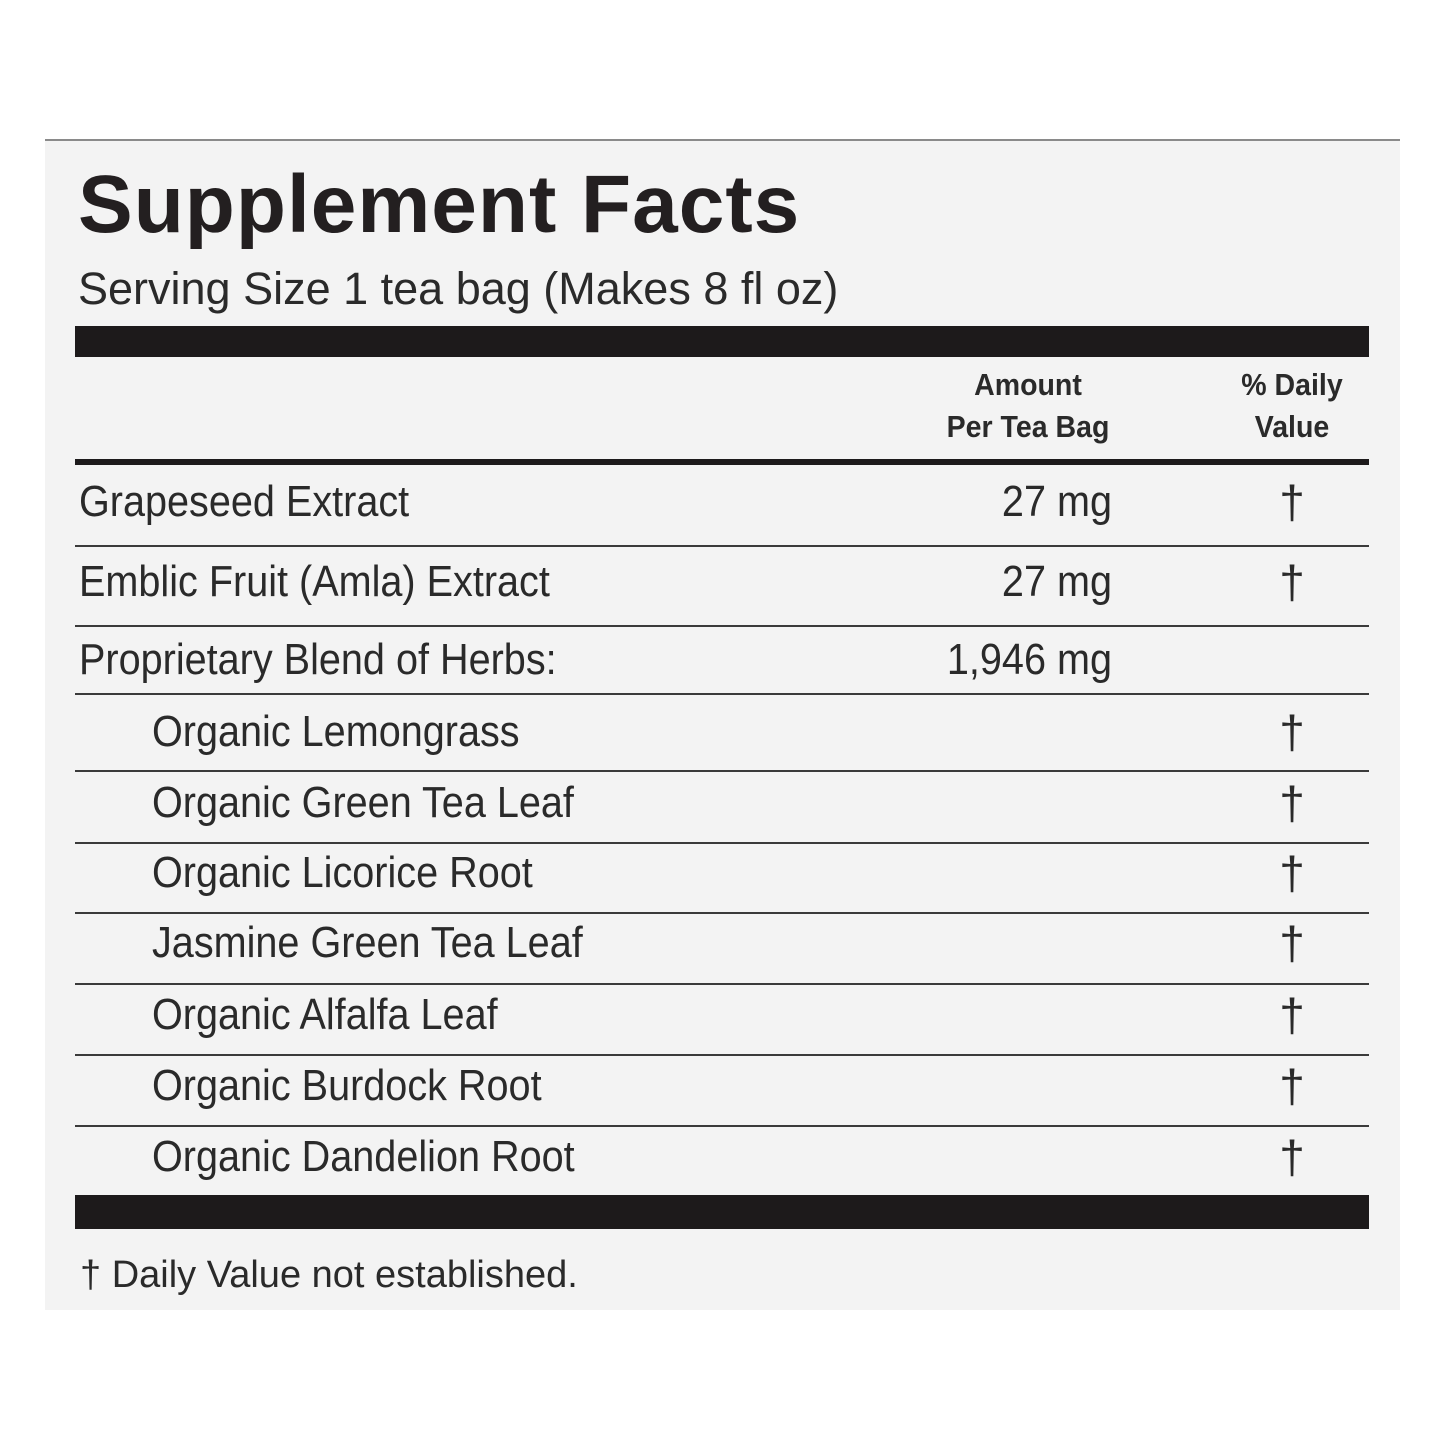 The width and height of the screenshot is (1445, 1445). I want to click on page-title: Supplement Facts, so click(439, 204).